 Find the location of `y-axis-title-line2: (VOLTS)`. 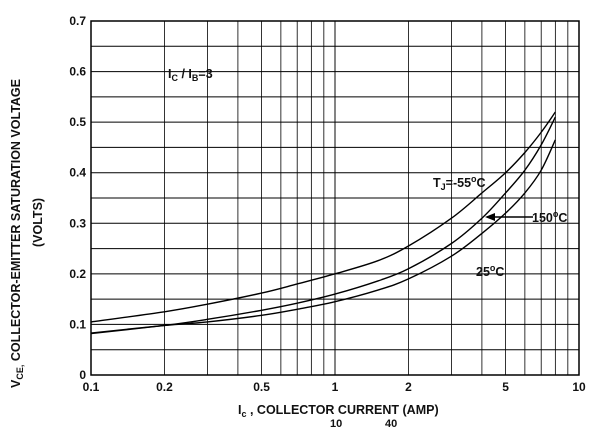

y-axis-title-line2: (VOLTS) is located at coordinates (38, 222).